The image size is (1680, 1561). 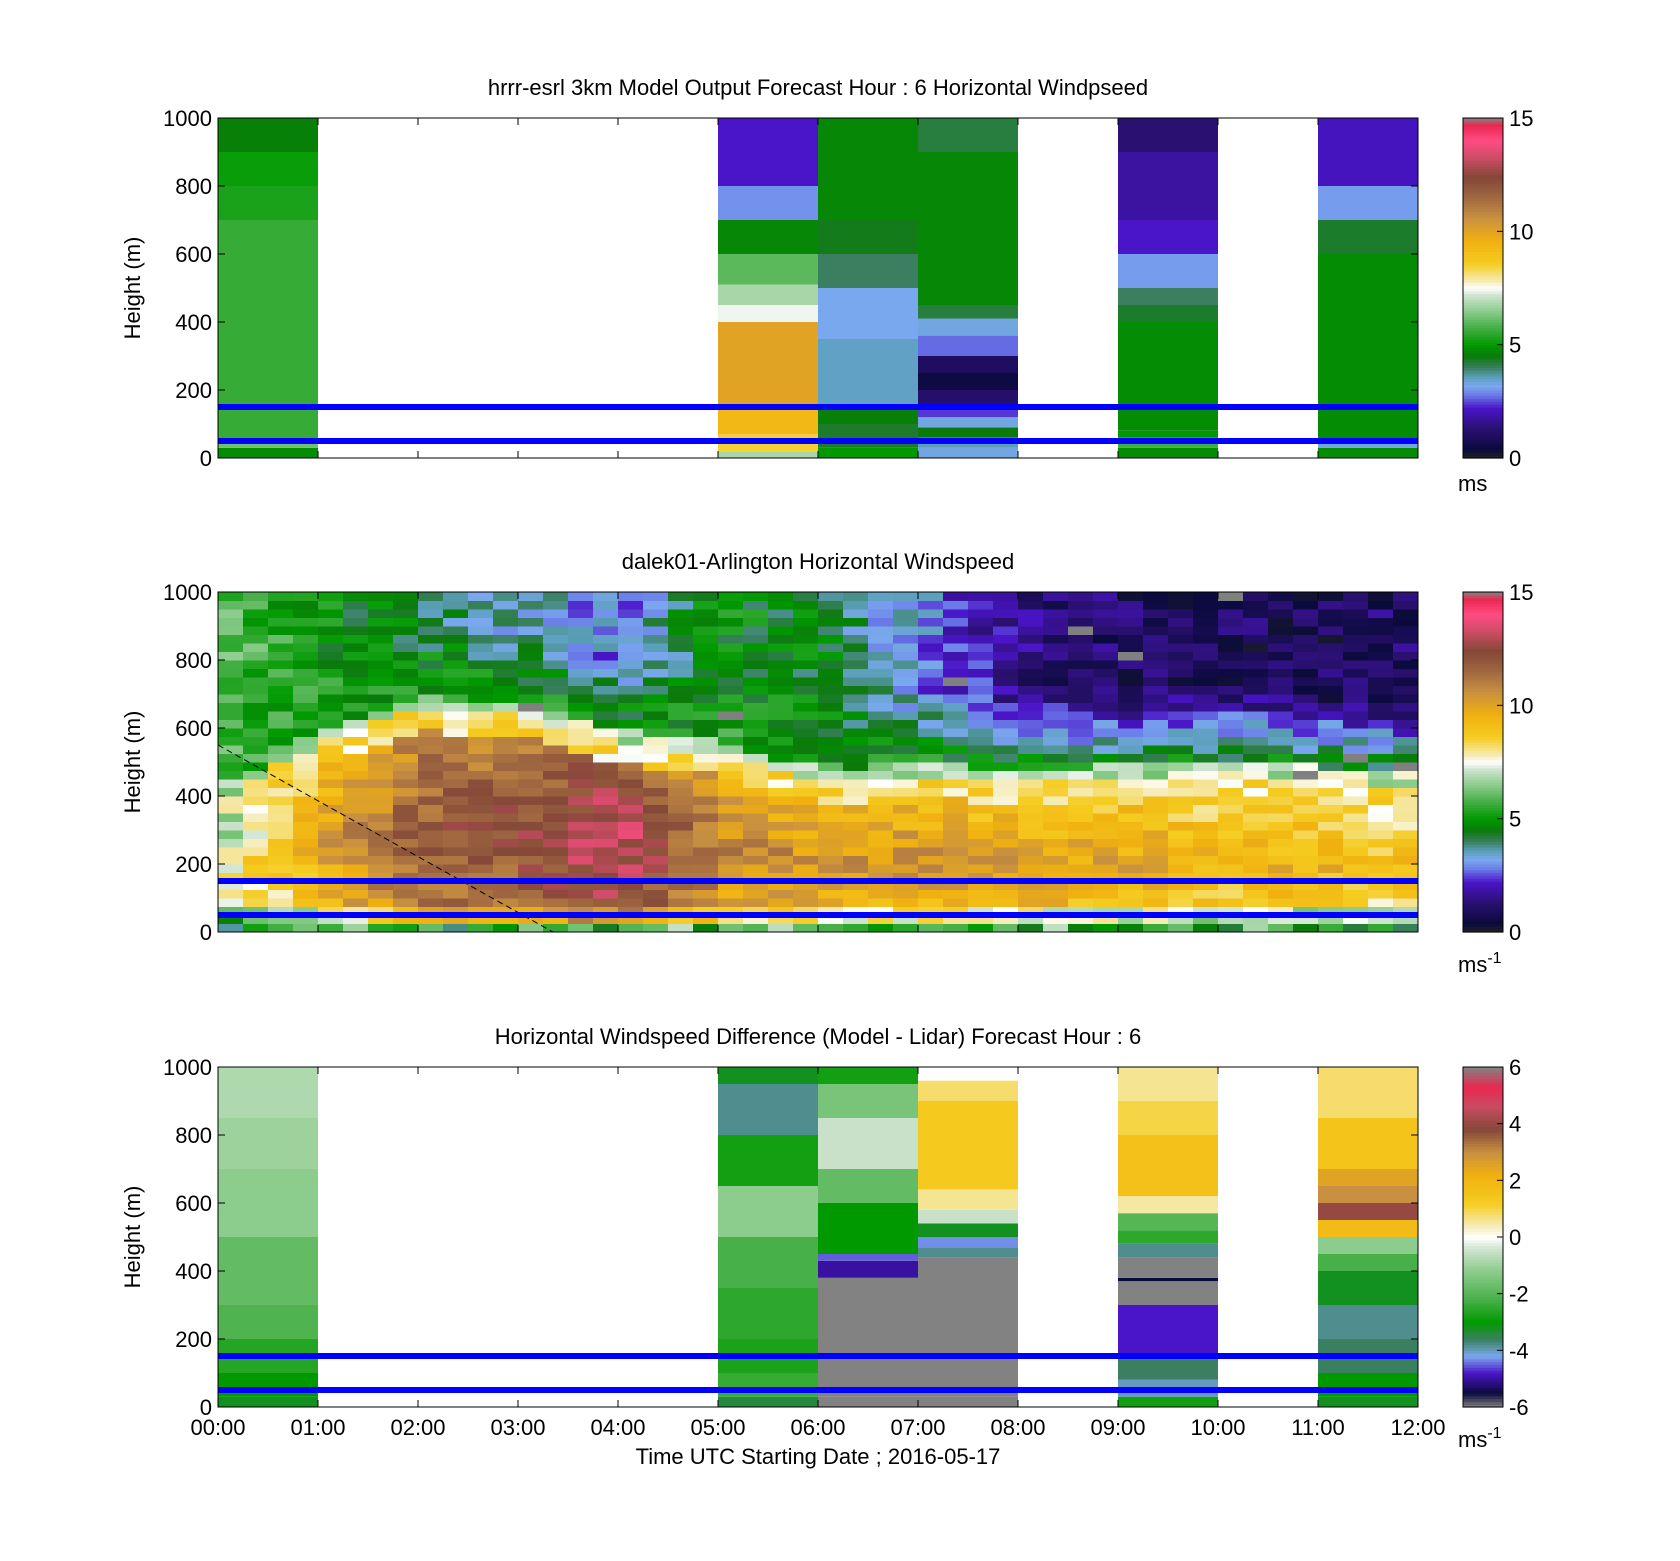 I want to click on colorbar-frame, so click(x=1483, y=762).